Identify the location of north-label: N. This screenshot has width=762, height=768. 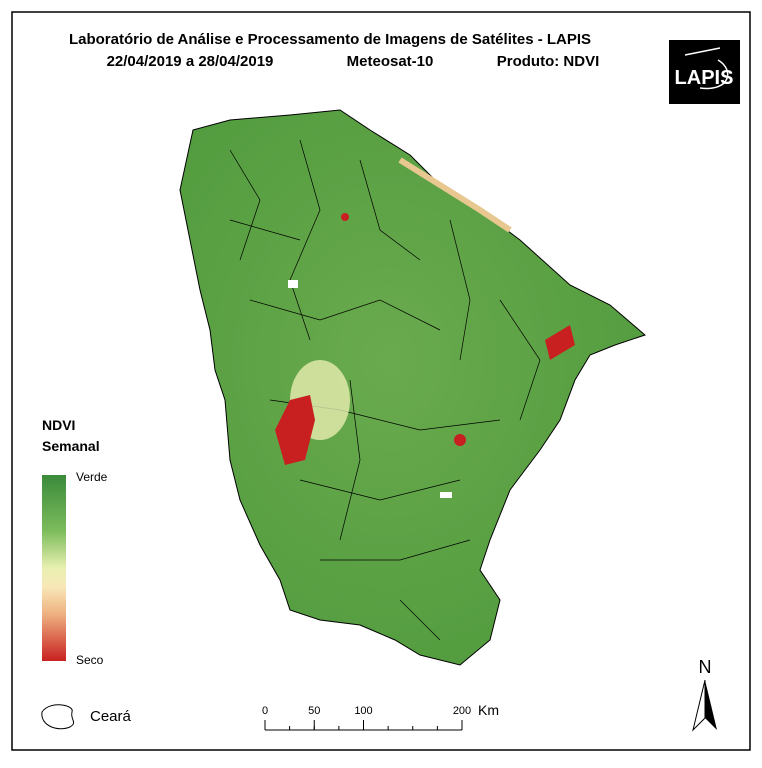
(705, 667).